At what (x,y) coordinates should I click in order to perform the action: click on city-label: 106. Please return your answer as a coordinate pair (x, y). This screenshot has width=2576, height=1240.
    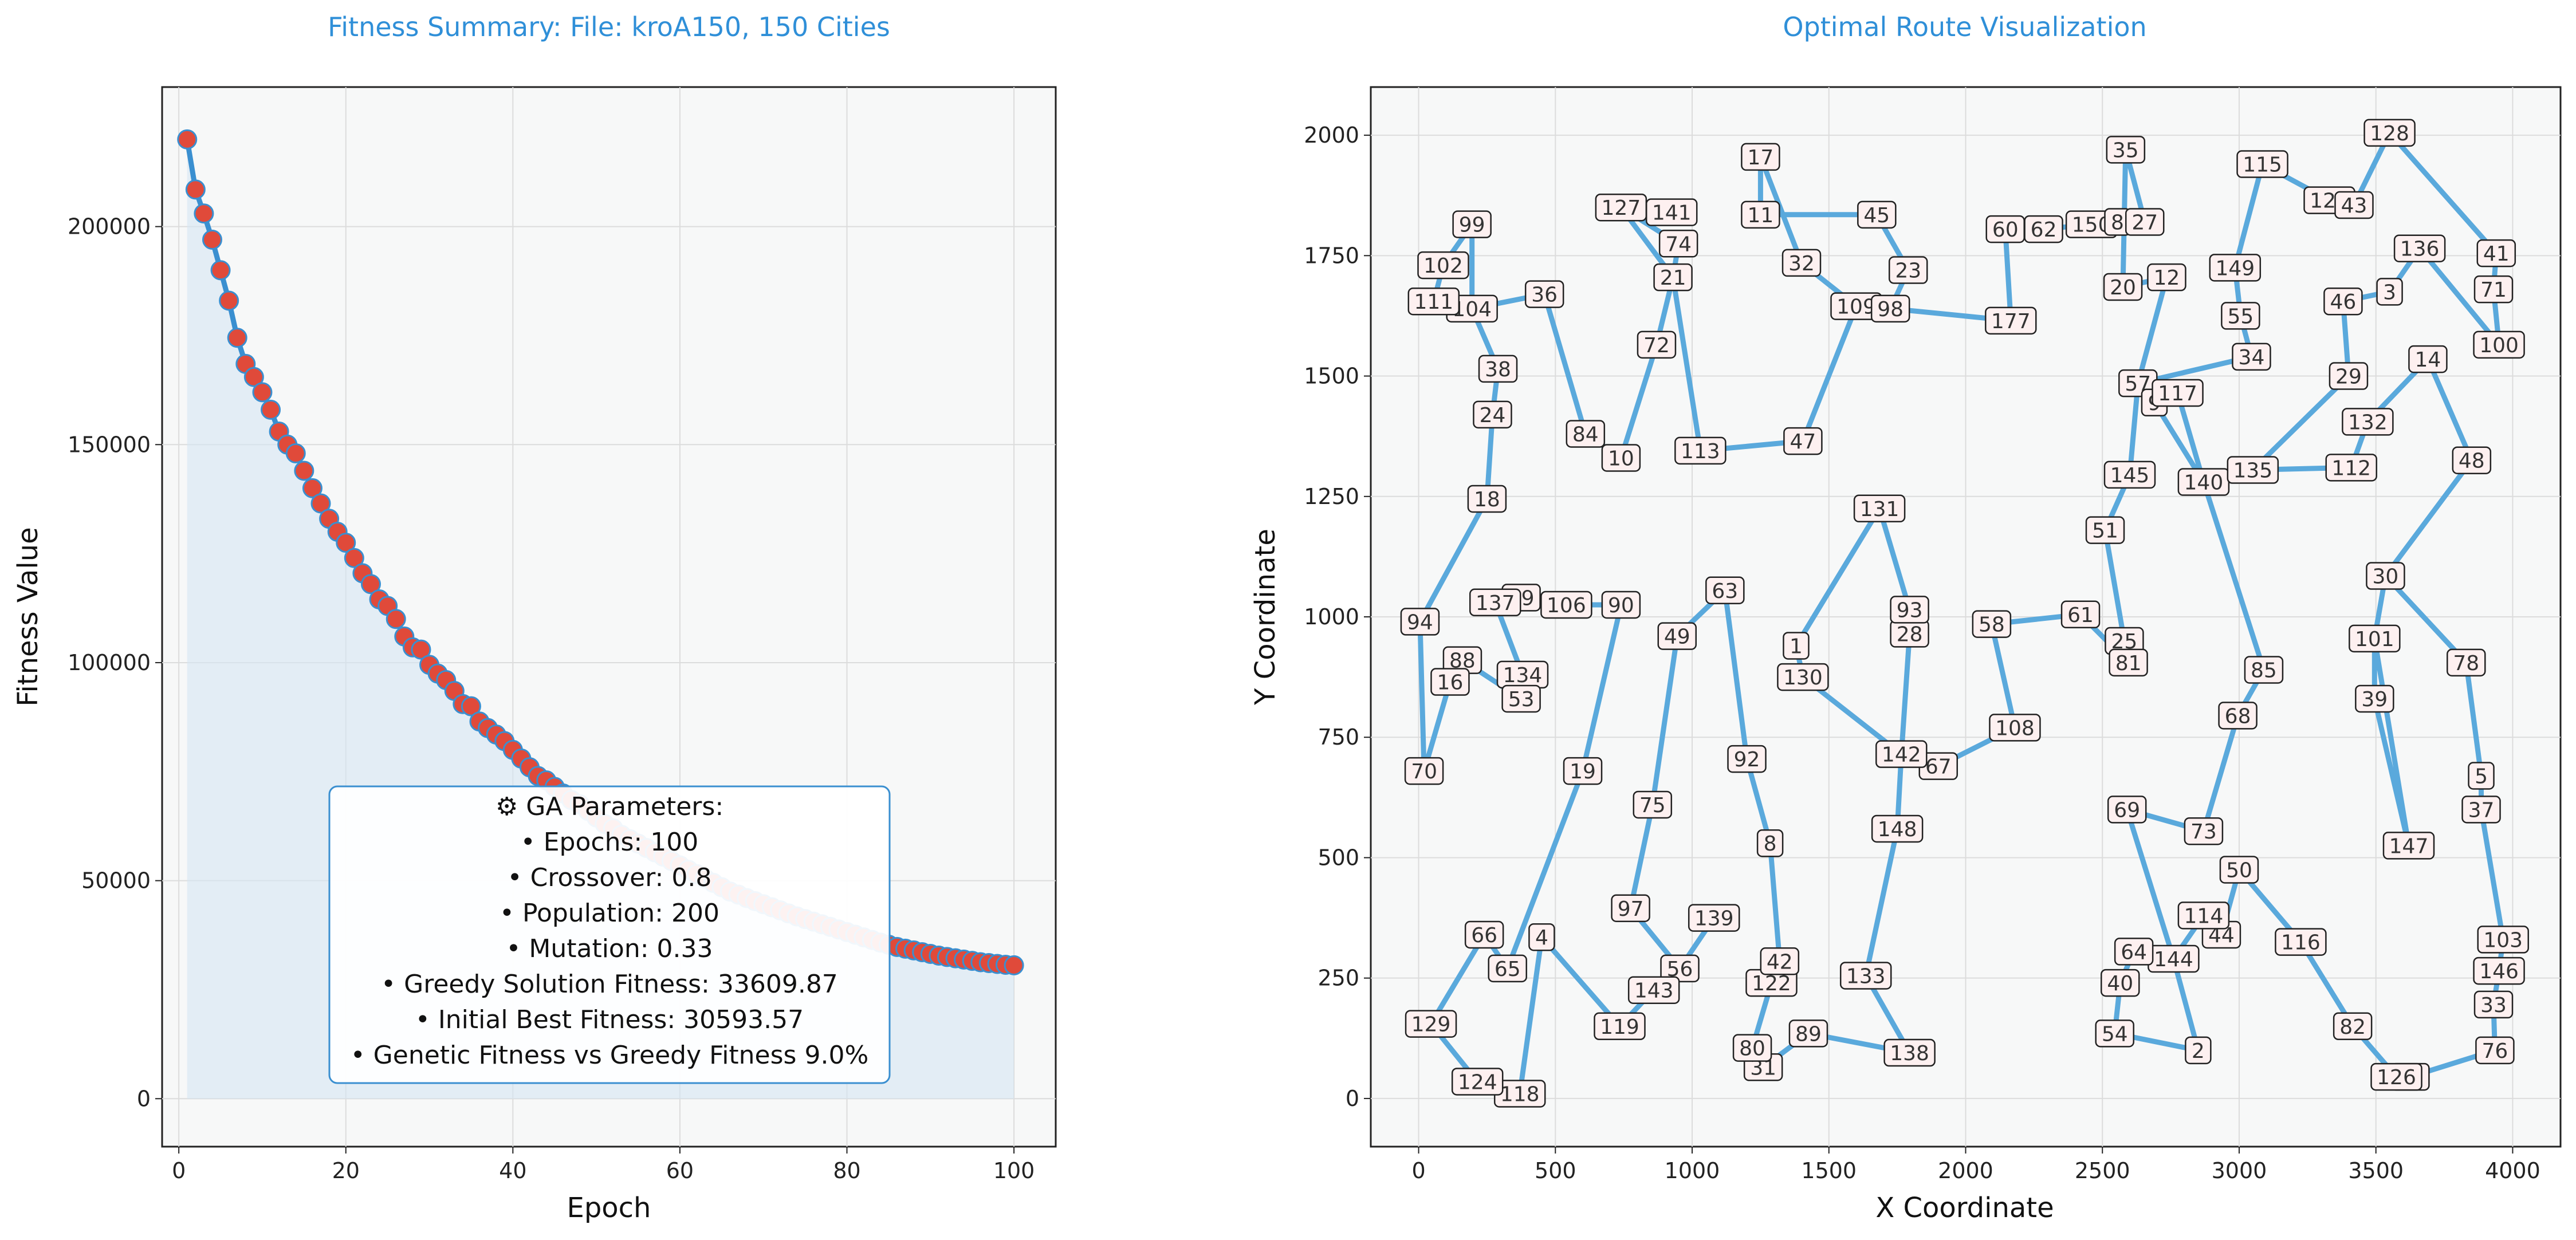
    Looking at the image, I should click on (1566, 605).